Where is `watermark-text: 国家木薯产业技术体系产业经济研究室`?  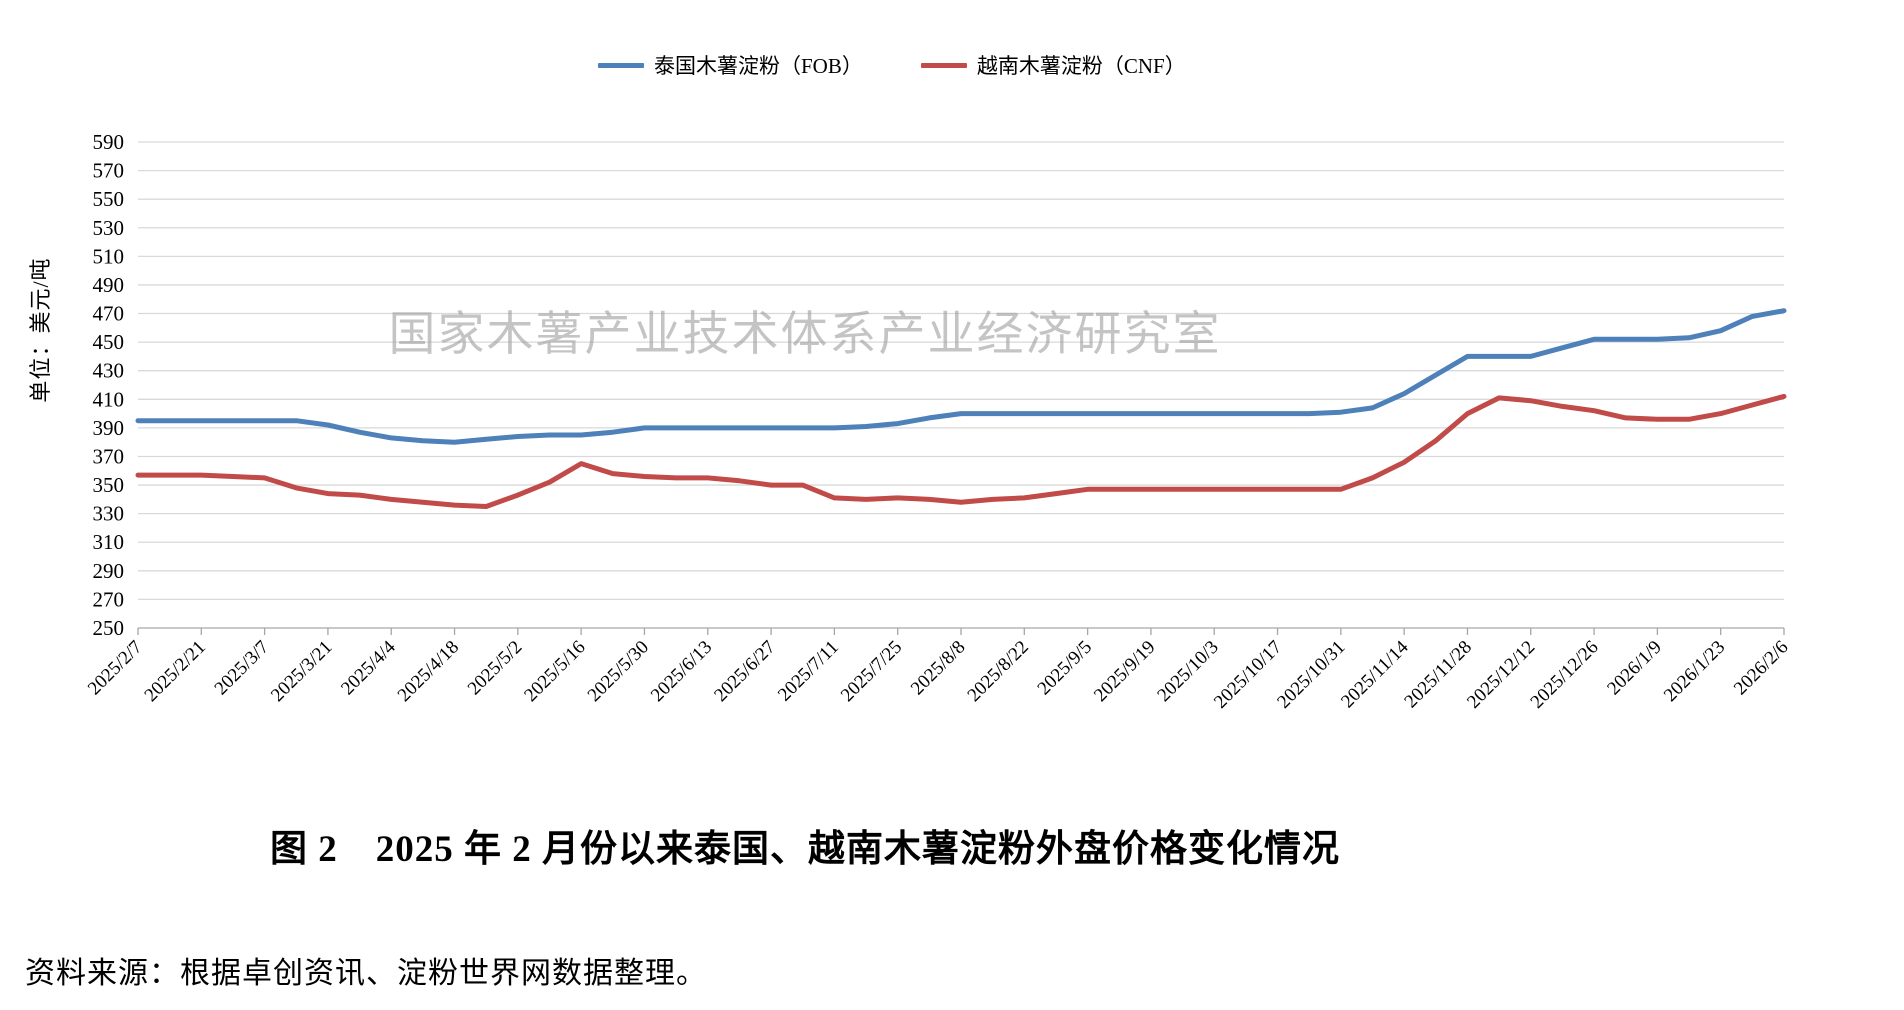
watermark-text: 国家木薯产业技术体系产业经济研究室 is located at coordinates (805, 335).